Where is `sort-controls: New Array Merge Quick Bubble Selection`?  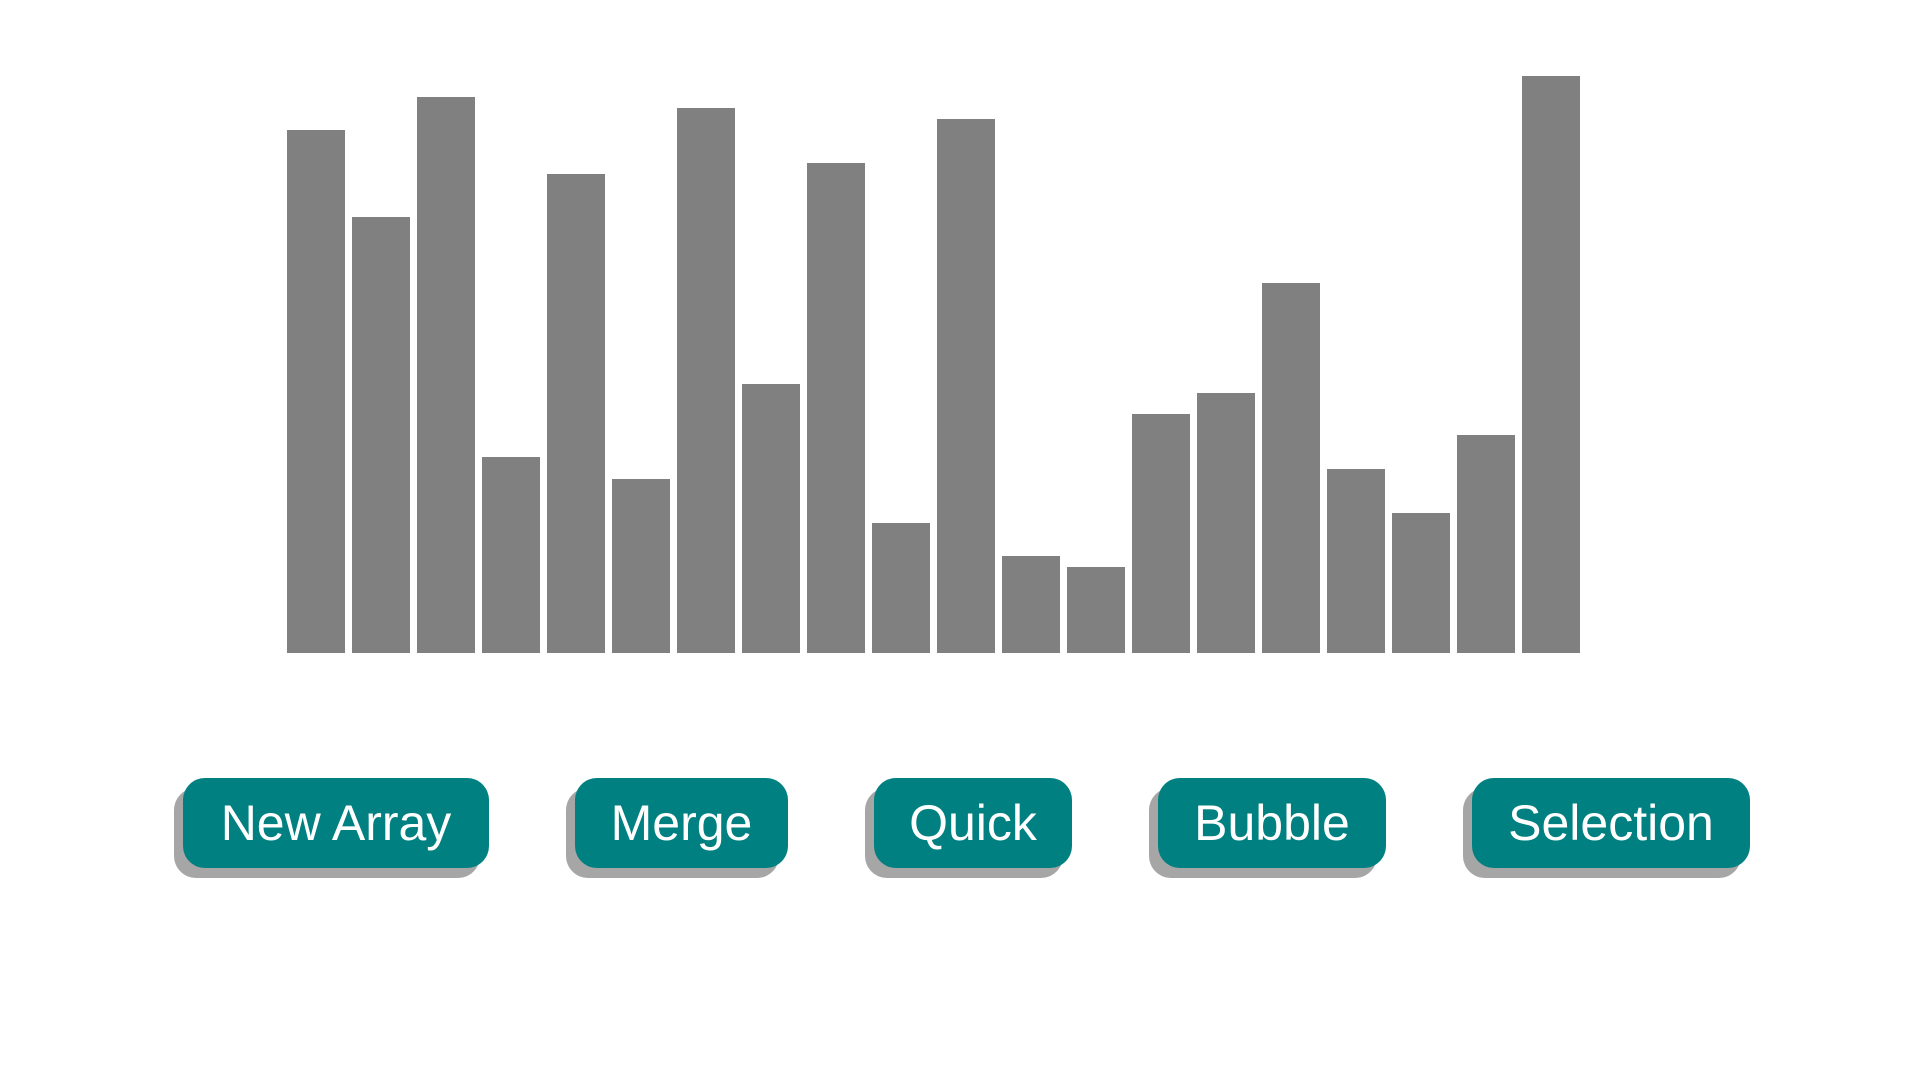 sort-controls: New Array Merge Quick Bubble Selection is located at coordinates (960, 833).